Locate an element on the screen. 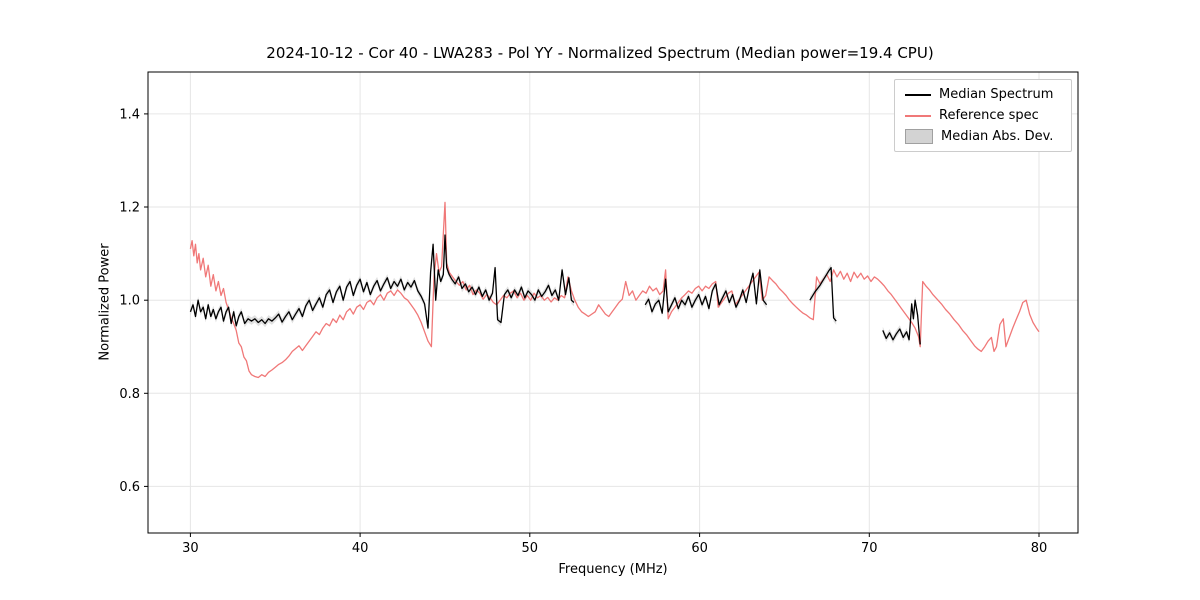  x-tick-label: 70 is located at coordinates (869, 548).